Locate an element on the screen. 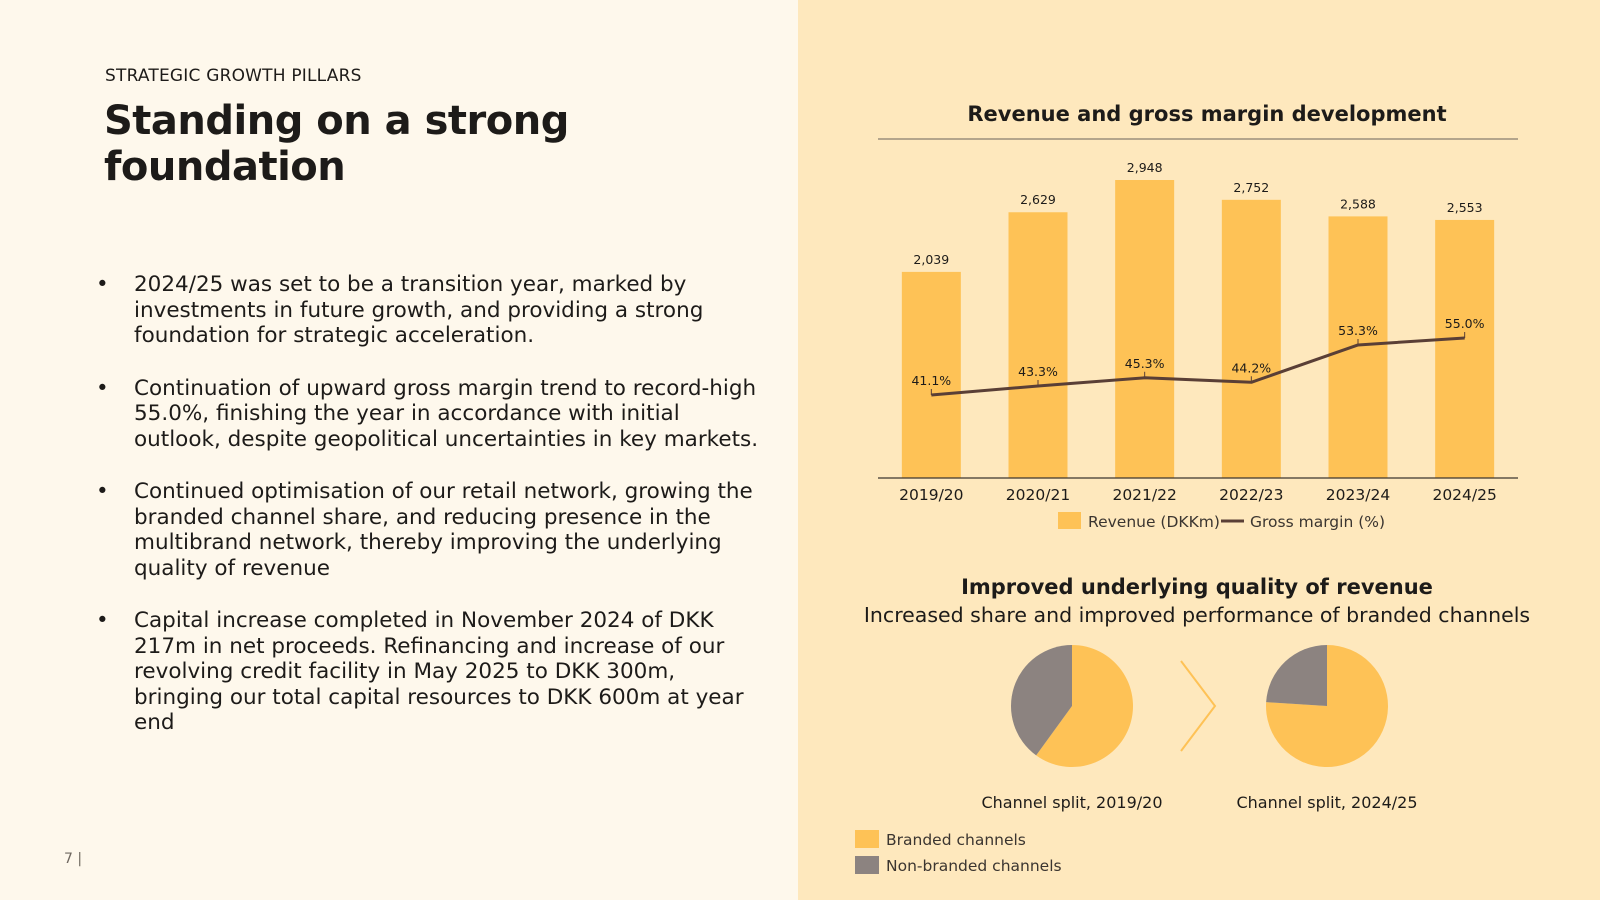  bar-value-label: 2,752 is located at coordinates (1251, 187).